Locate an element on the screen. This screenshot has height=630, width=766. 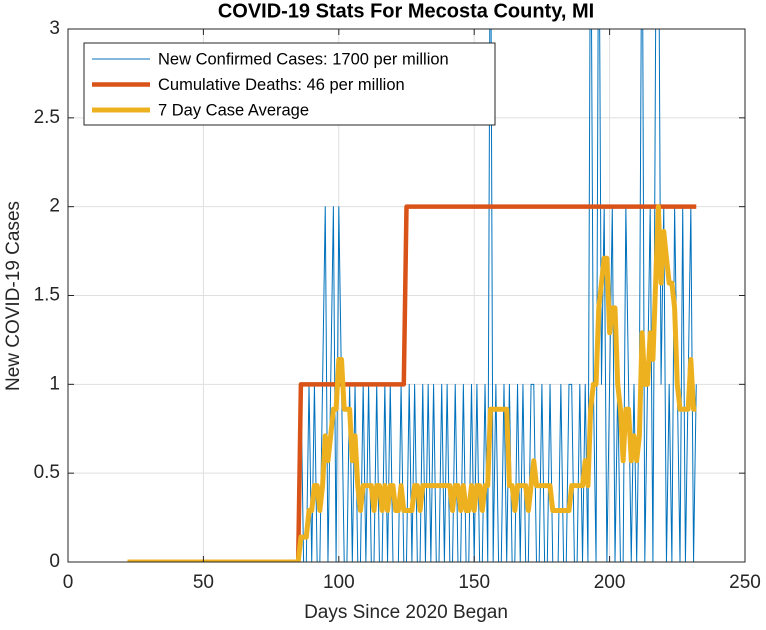
legend-label: 7 Day Case Average is located at coordinates (233, 110).